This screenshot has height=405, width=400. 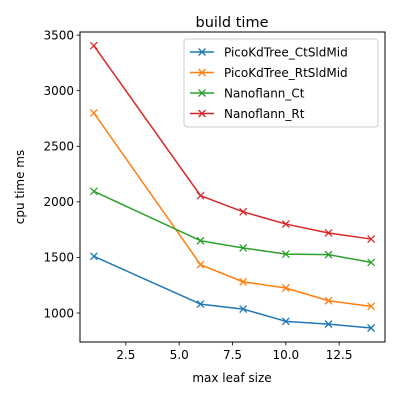 What do you see at coordinates (264, 114) in the screenshot?
I see `legend-label: Nanoflann_Rt` at bounding box center [264, 114].